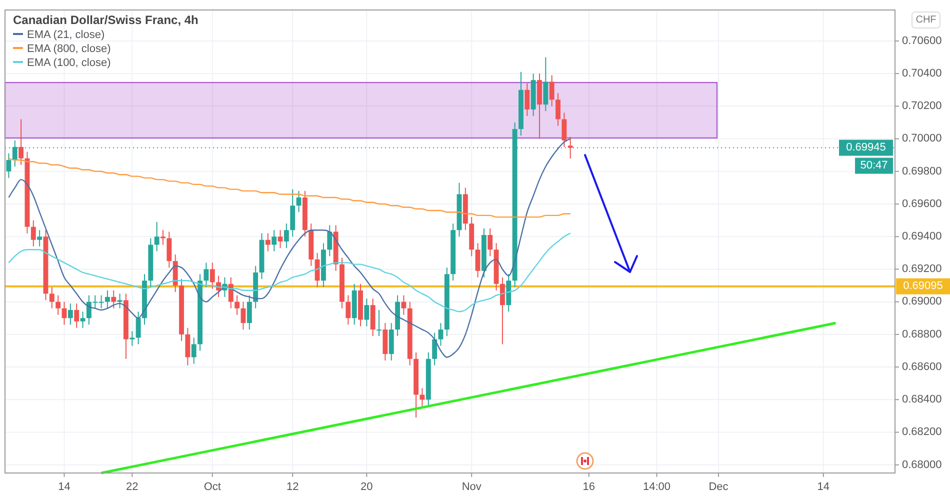 This screenshot has width=950, height=500. I want to click on legend-label: EMA (21, close), so click(66, 35).